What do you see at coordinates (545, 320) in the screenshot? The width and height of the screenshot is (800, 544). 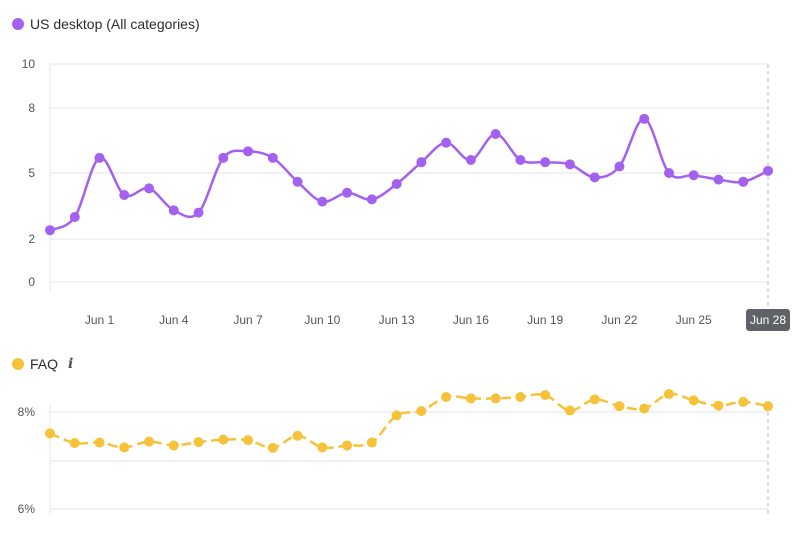 I see `chart1-x-tick-label: Jun 19` at bounding box center [545, 320].